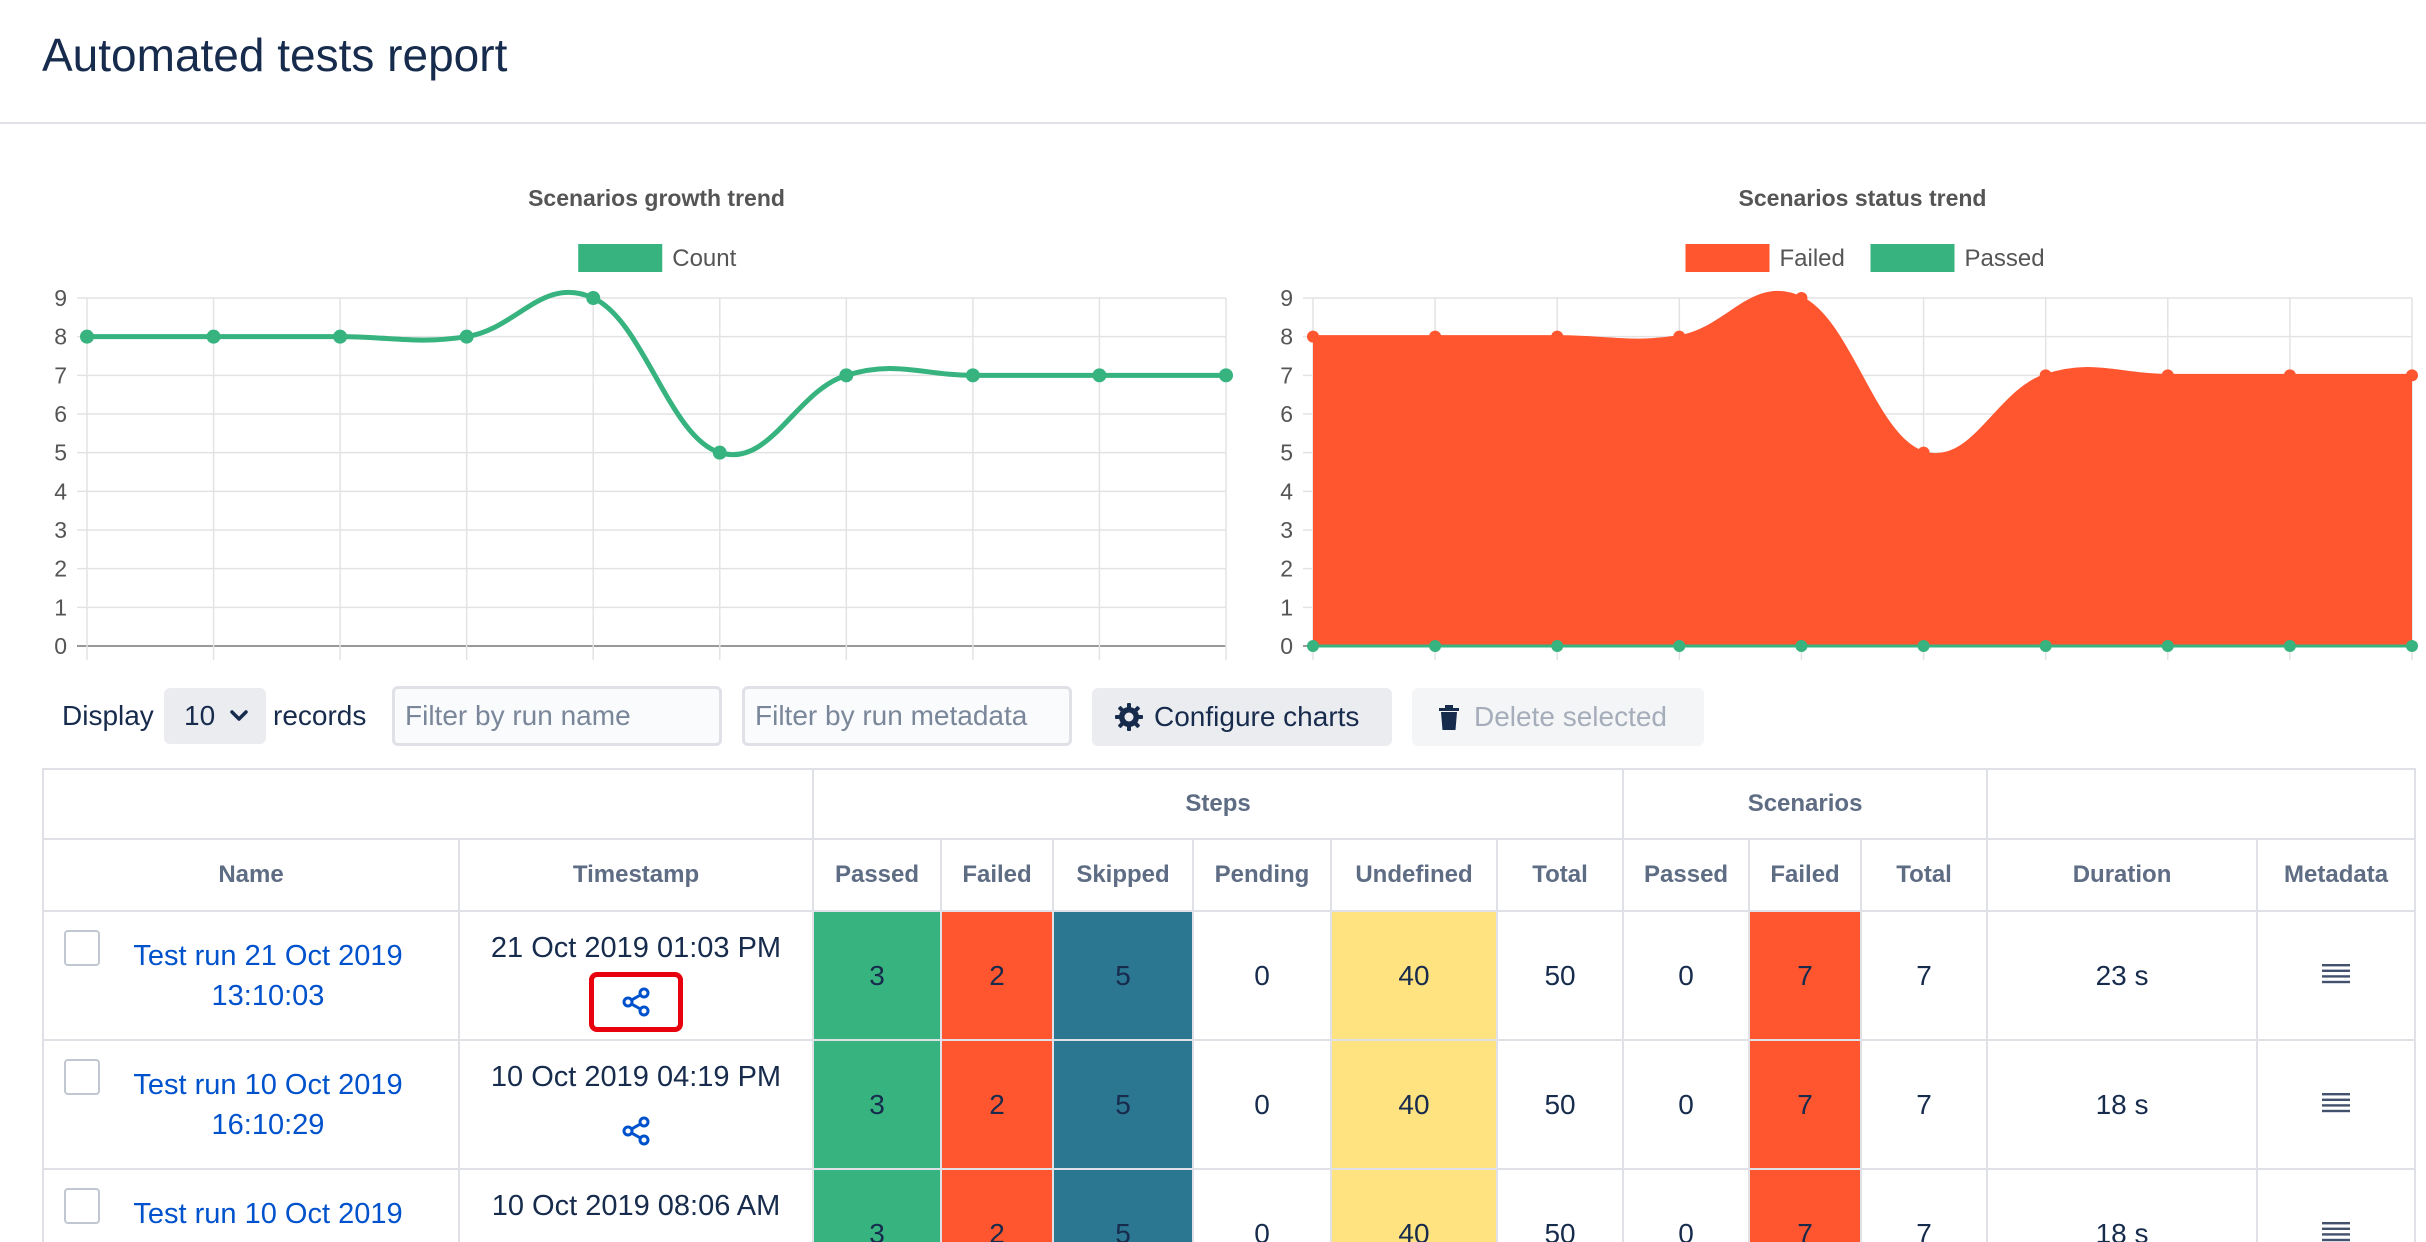 This screenshot has height=1242, width=2426. Describe the element at coordinates (2122, 1205) in the screenshot. I see `duration-cell: 18 s` at that location.